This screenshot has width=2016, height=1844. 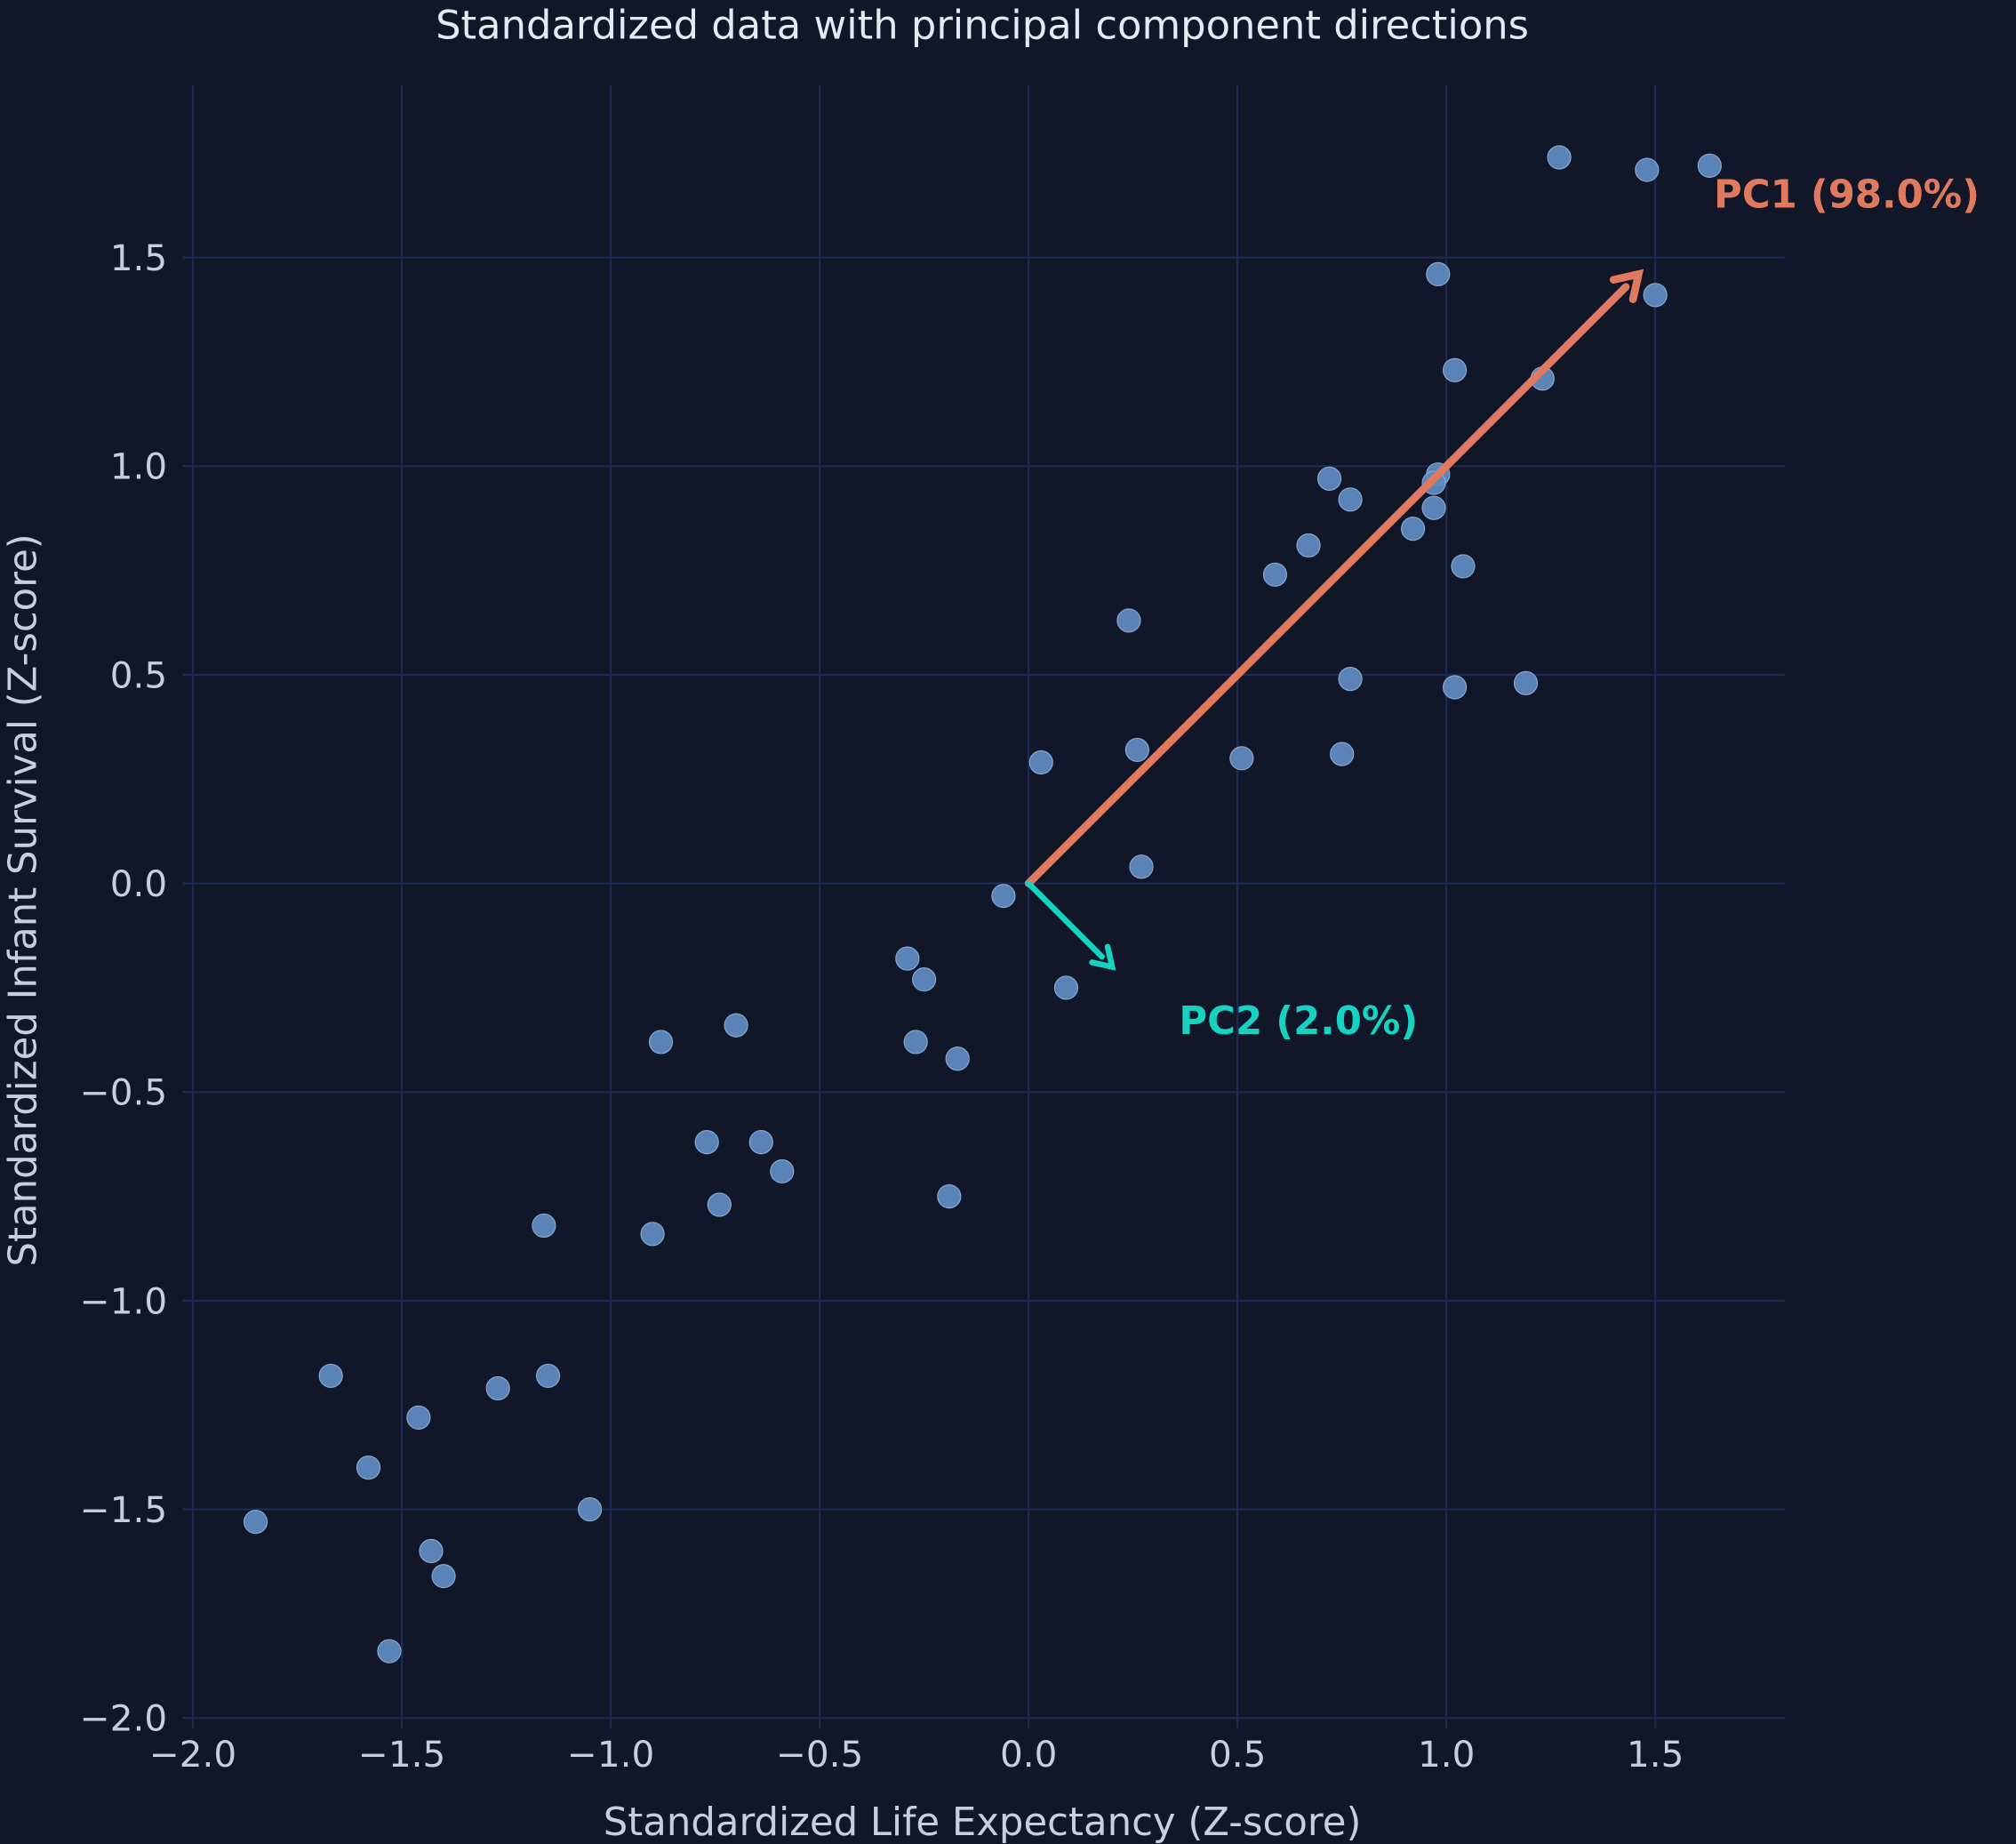 What do you see at coordinates (123, 1509) in the screenshot?
I see `y-tick-label: −1.5` at bounding box center [123, 1509].